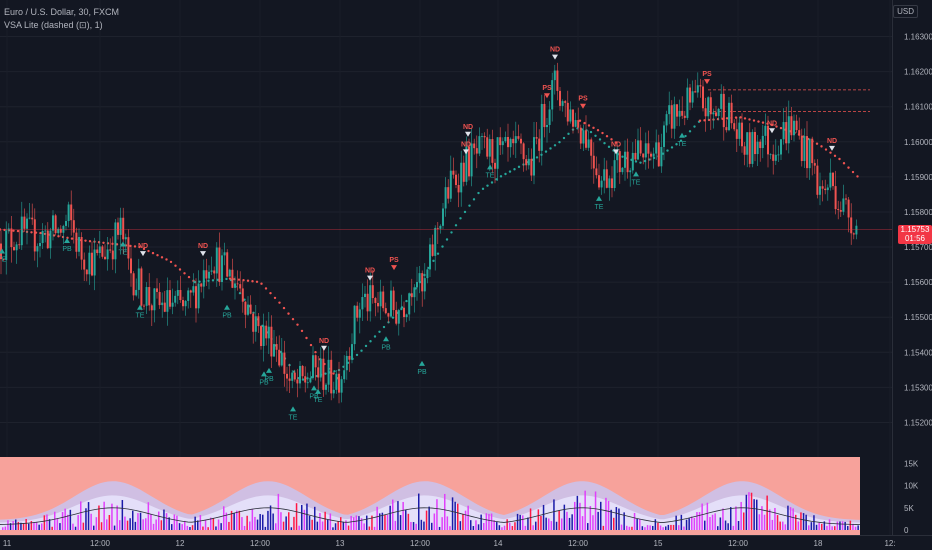  What do you see at coordinates (100, 543) in the screenshot?
I see `time-tick-label: 12:00` at bounding box center [100, 543].